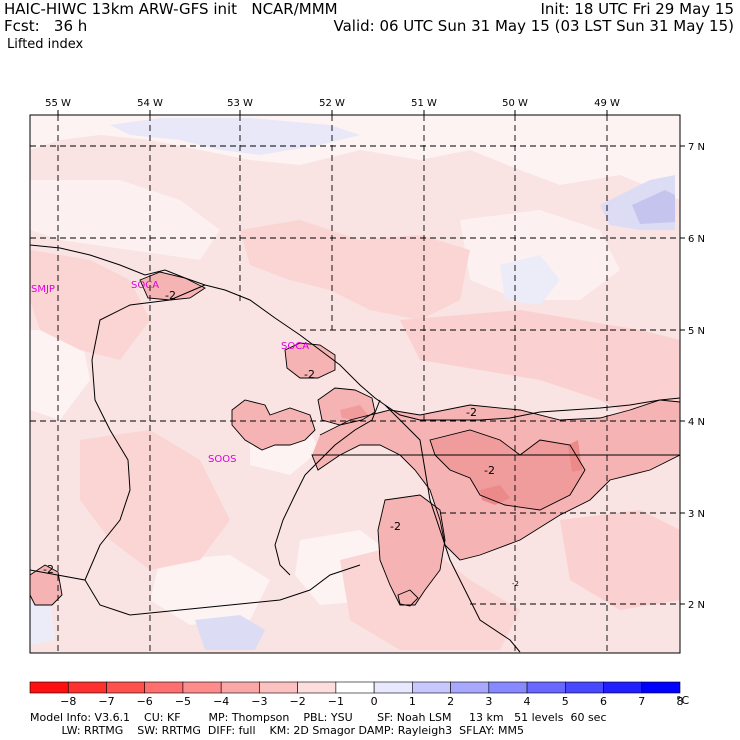 This screenshot has width=740, height=740. I want to click on field-positive-south, so click(230, 632).